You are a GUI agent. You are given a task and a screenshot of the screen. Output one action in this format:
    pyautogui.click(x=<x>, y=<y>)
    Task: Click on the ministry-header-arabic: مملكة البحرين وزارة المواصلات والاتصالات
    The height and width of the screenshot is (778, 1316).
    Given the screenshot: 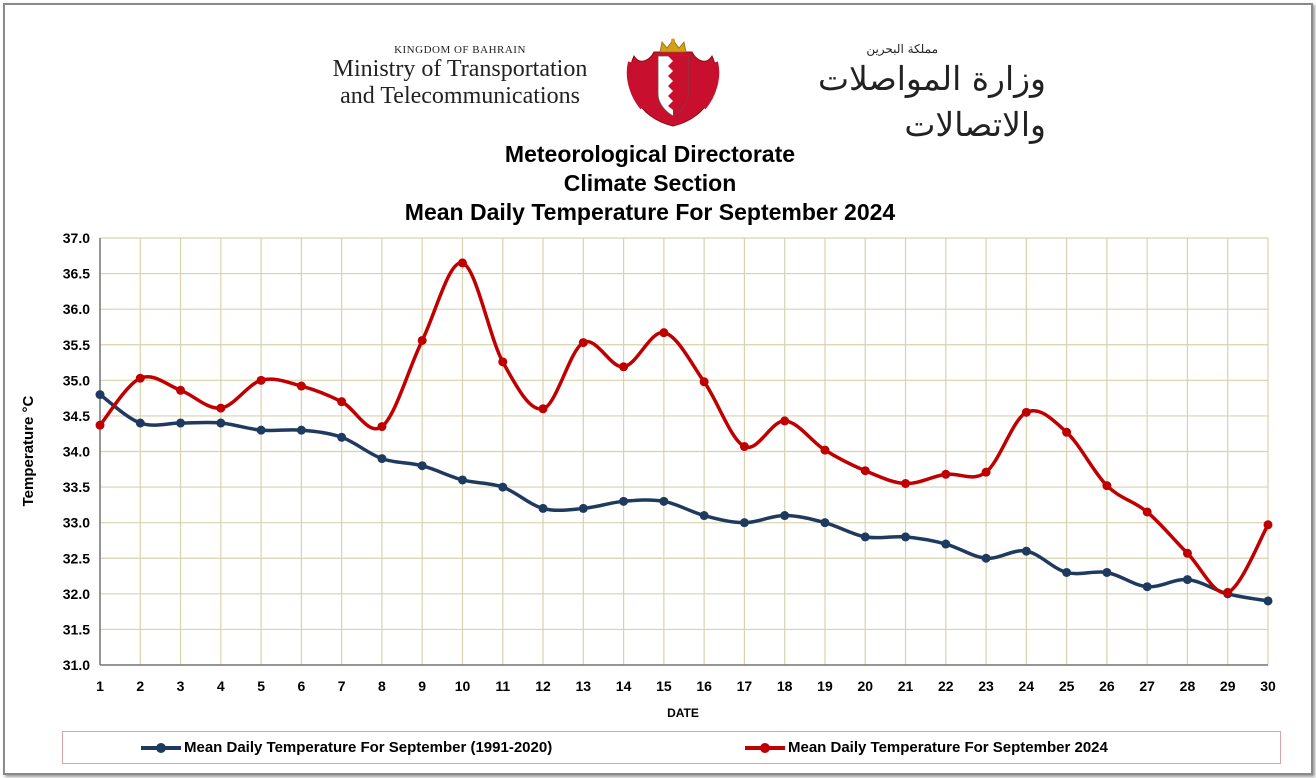 What is the action you would take?
    pyautogui.click(x=886, y=95)
    